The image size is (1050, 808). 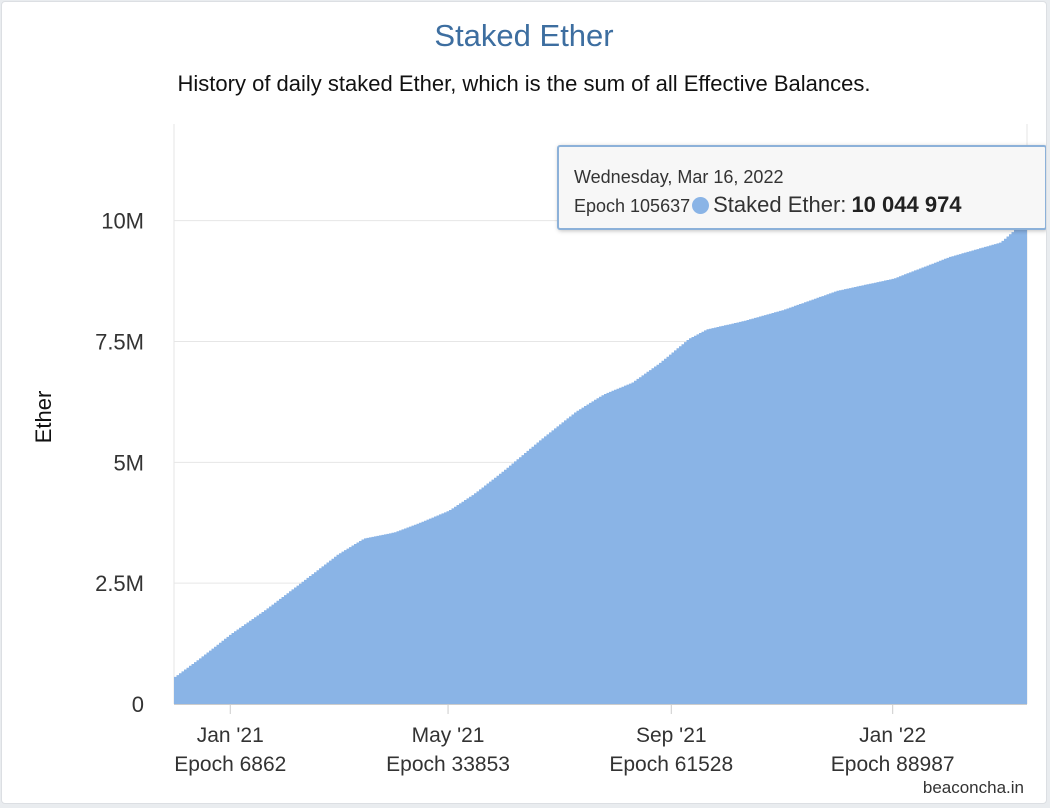 What do you see at coordinates (122, 221) in the screenshot?
I see `y-tick-label: 10M` at bounding box center [122, 221].